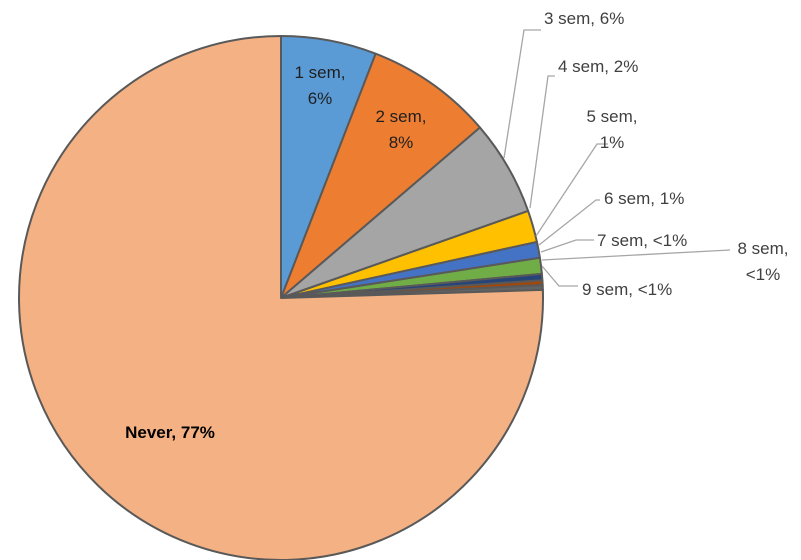  Describe the element at coordinates (627, 289) in the screenshot. I see `data-label-9-sem: 9 sem, <1%` at that location.